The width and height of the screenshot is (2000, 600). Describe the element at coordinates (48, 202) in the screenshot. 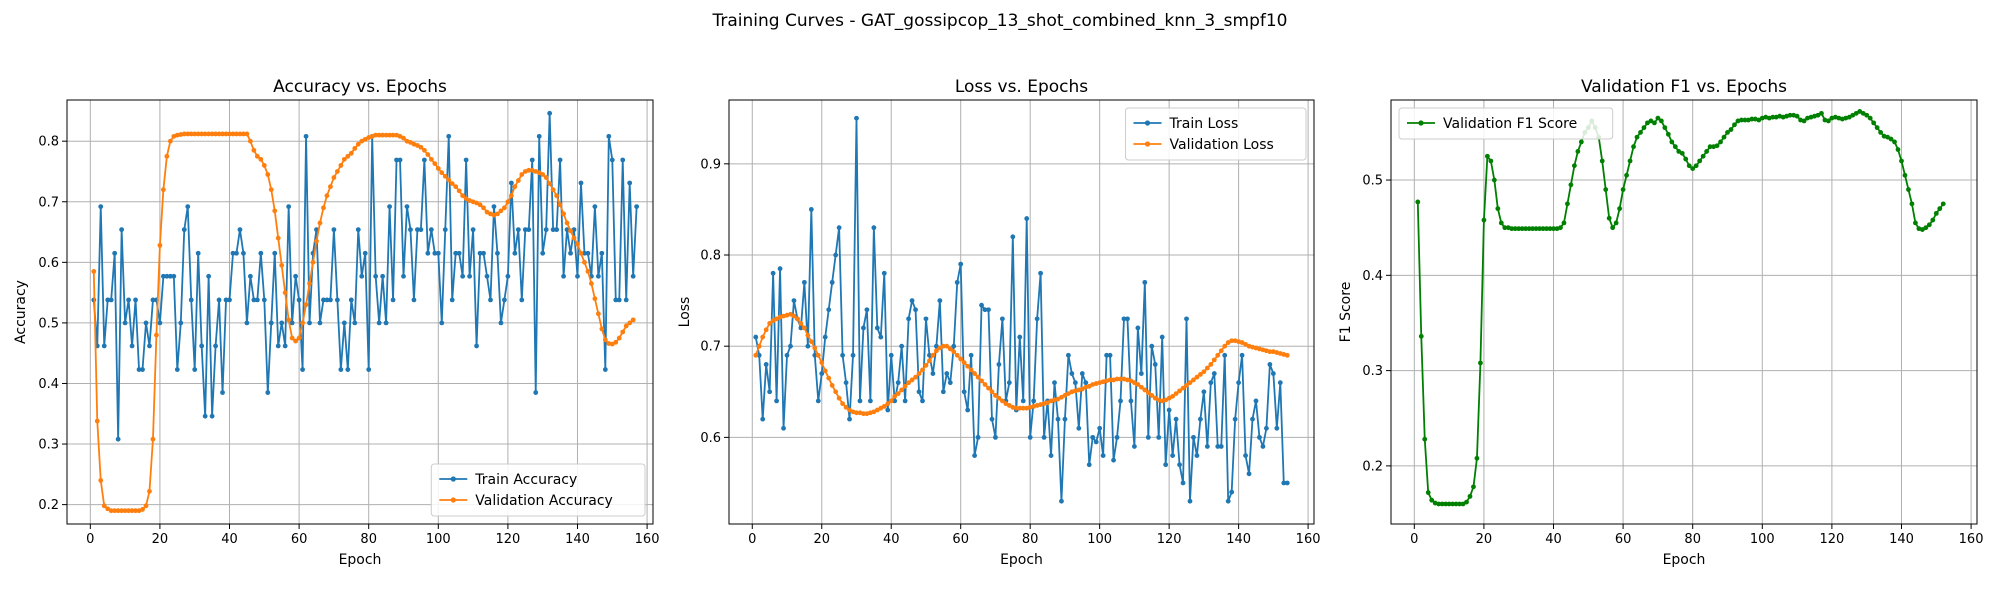

I see `accuracy-y-tick-label: 0.7` at that location.